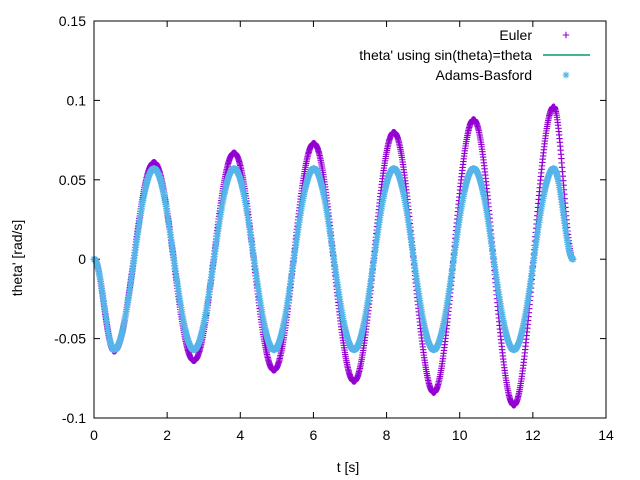 Image resolution: width=640 pixels, height=480 pixels. Describe the element at coordinates (72, 180) in the screenshot. I see `y-tick-label: 0.05` at that location.